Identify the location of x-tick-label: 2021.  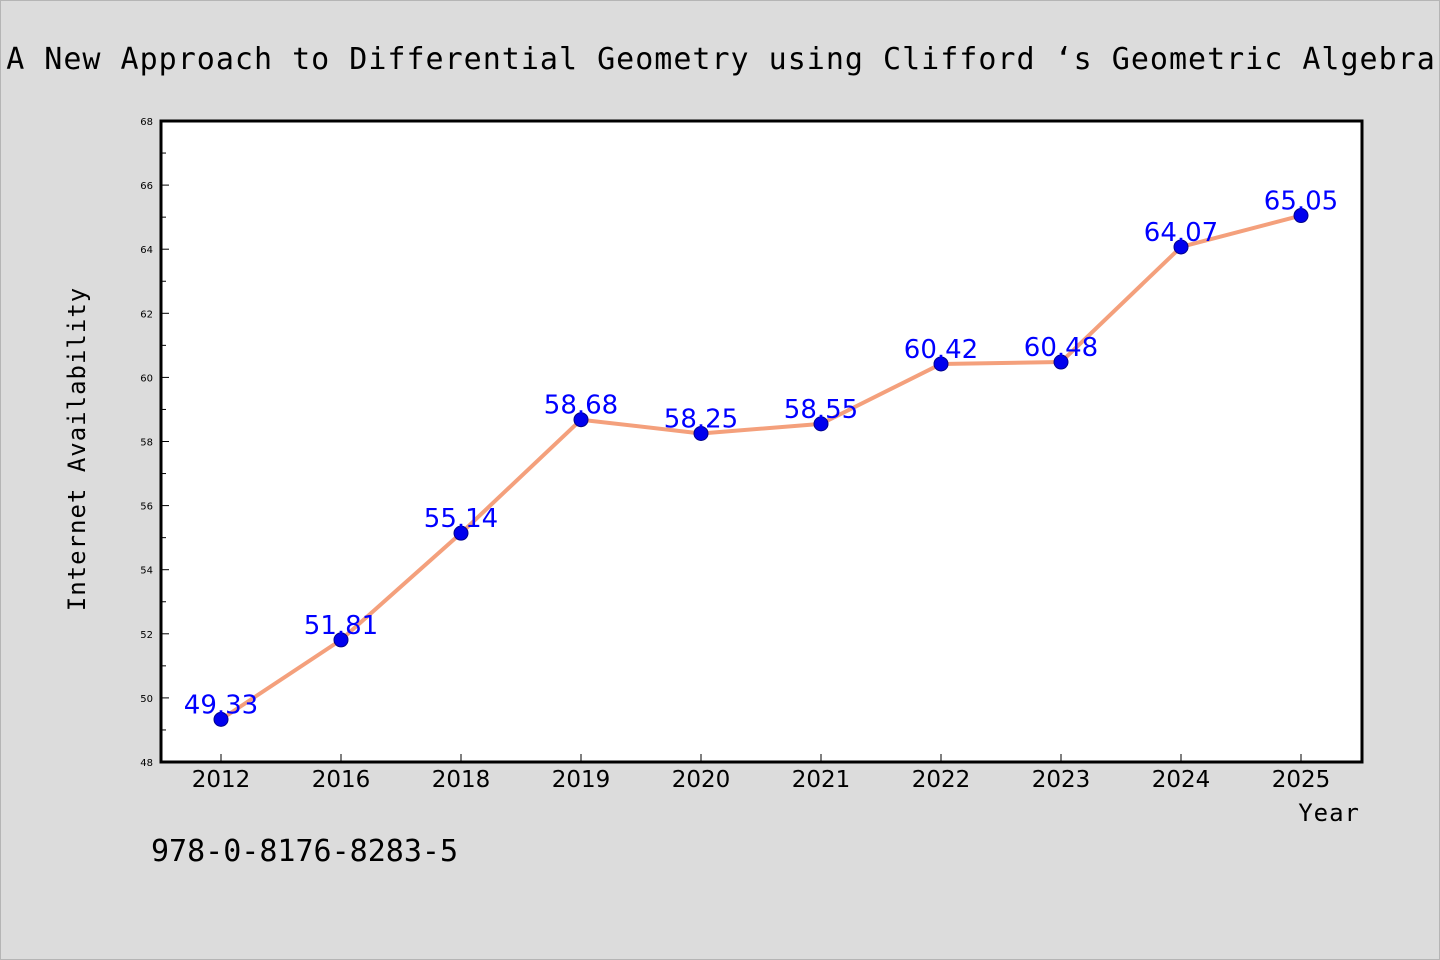
(821, 780).